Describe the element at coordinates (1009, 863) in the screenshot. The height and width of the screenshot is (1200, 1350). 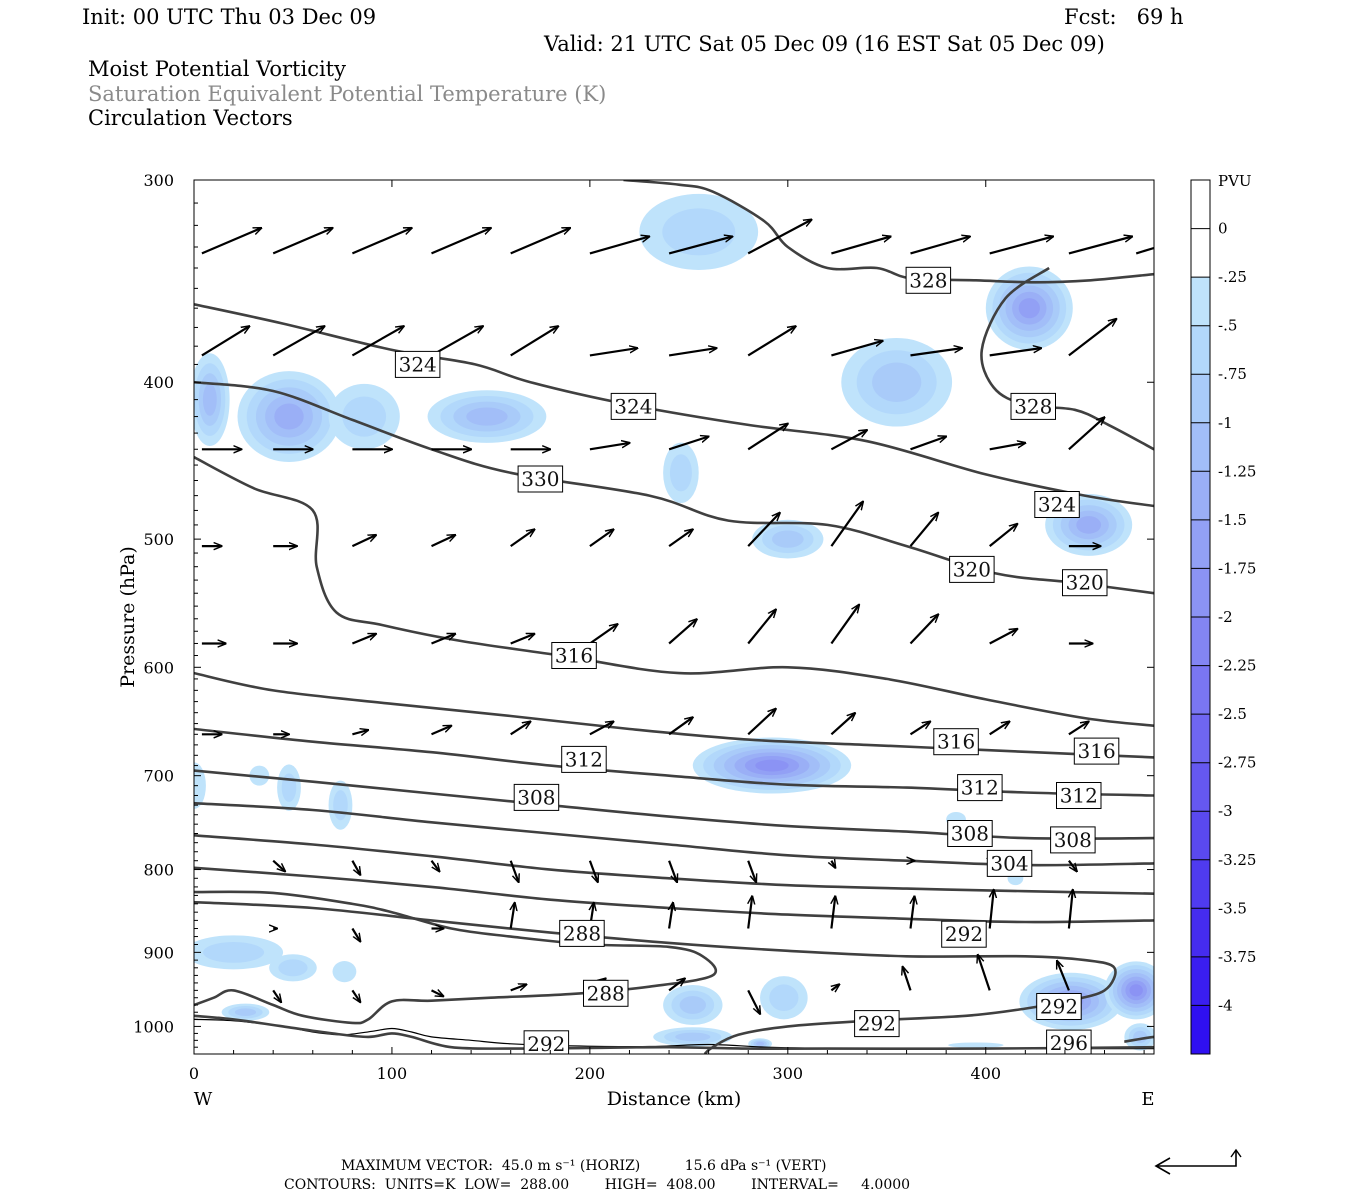
I see `contour-label-text: 304` at that location.